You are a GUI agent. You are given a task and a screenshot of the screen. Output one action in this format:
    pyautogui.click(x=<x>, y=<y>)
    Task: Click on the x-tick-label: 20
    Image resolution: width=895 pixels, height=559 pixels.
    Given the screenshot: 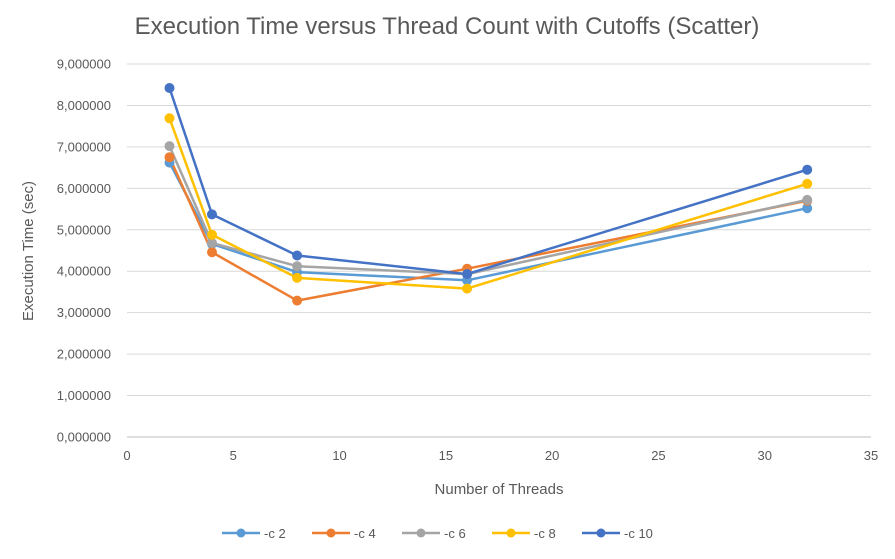 What is the action you would take?
    pyautogui.click(x=552, y=455)
    